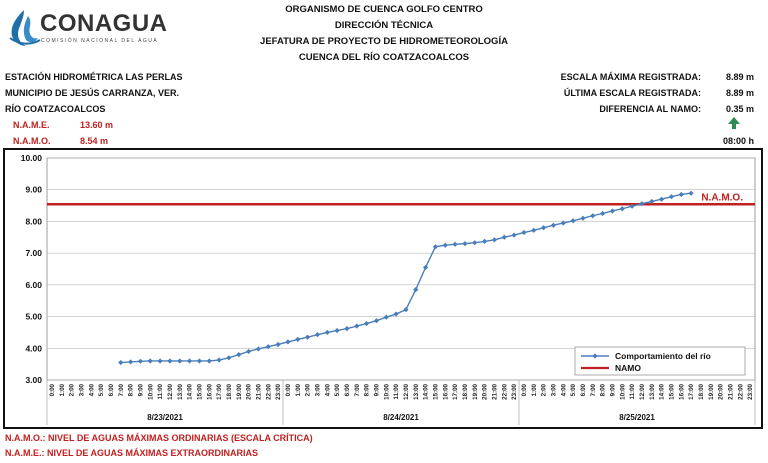 This screenshot has width=768, height=463. What do you see at coordinates (739, 77) in the screenshot?
I see `max-scale-value: 8.89 m` at bounding box center [739, 77].